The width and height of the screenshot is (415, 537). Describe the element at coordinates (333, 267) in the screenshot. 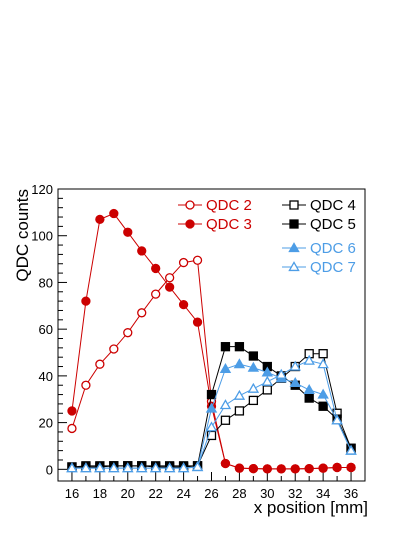

I see `legend-label: QDC 7` at that location.